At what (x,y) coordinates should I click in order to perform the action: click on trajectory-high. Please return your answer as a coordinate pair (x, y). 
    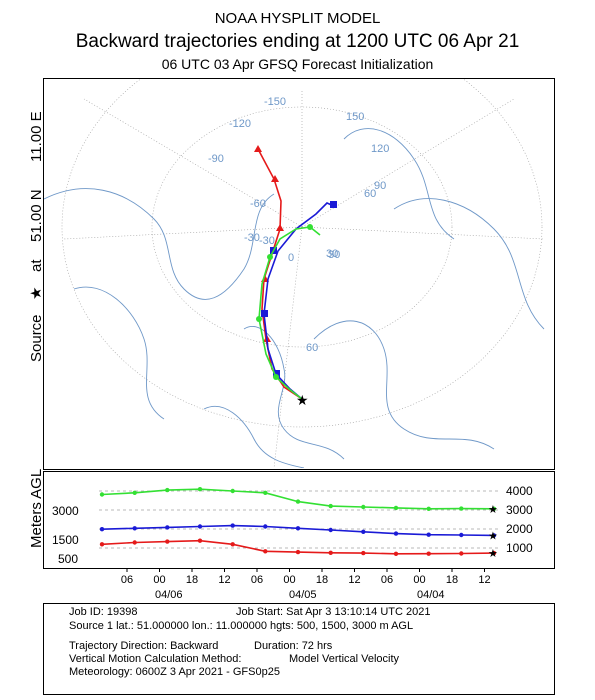
    Looking at the image, I should click on (288, 312).